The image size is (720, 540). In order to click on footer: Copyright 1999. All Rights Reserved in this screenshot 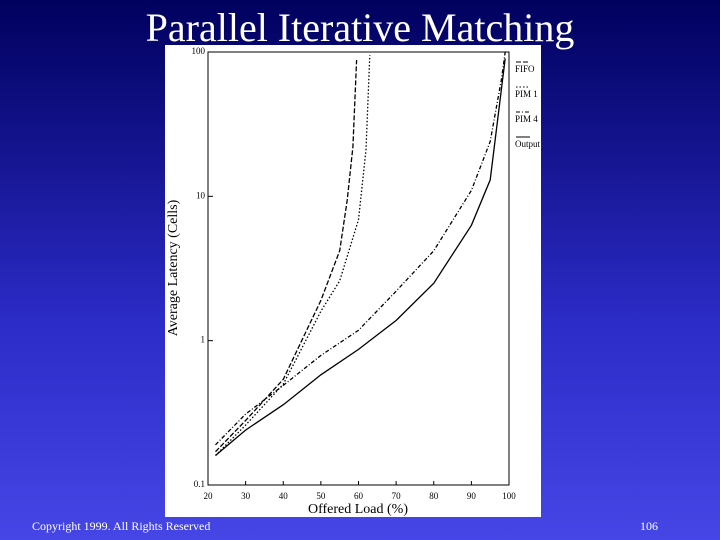, I will do `click(121, 526)`.